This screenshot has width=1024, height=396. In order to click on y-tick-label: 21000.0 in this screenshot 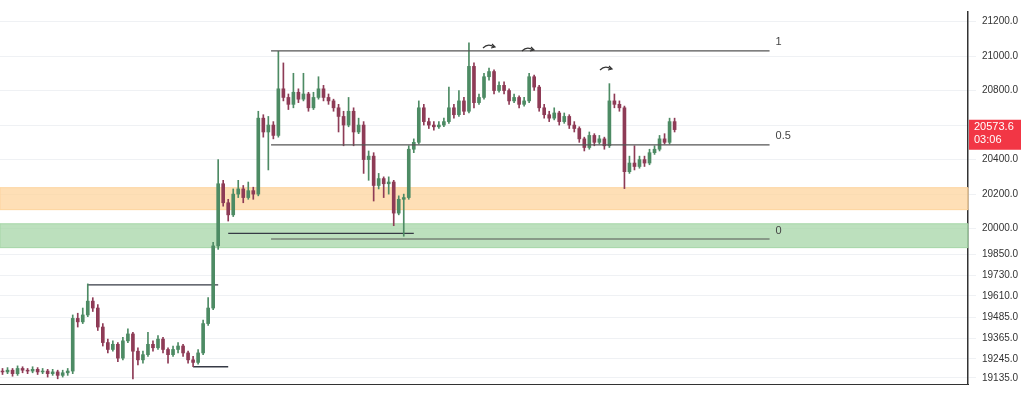, I will do `click(1000, 55)`.